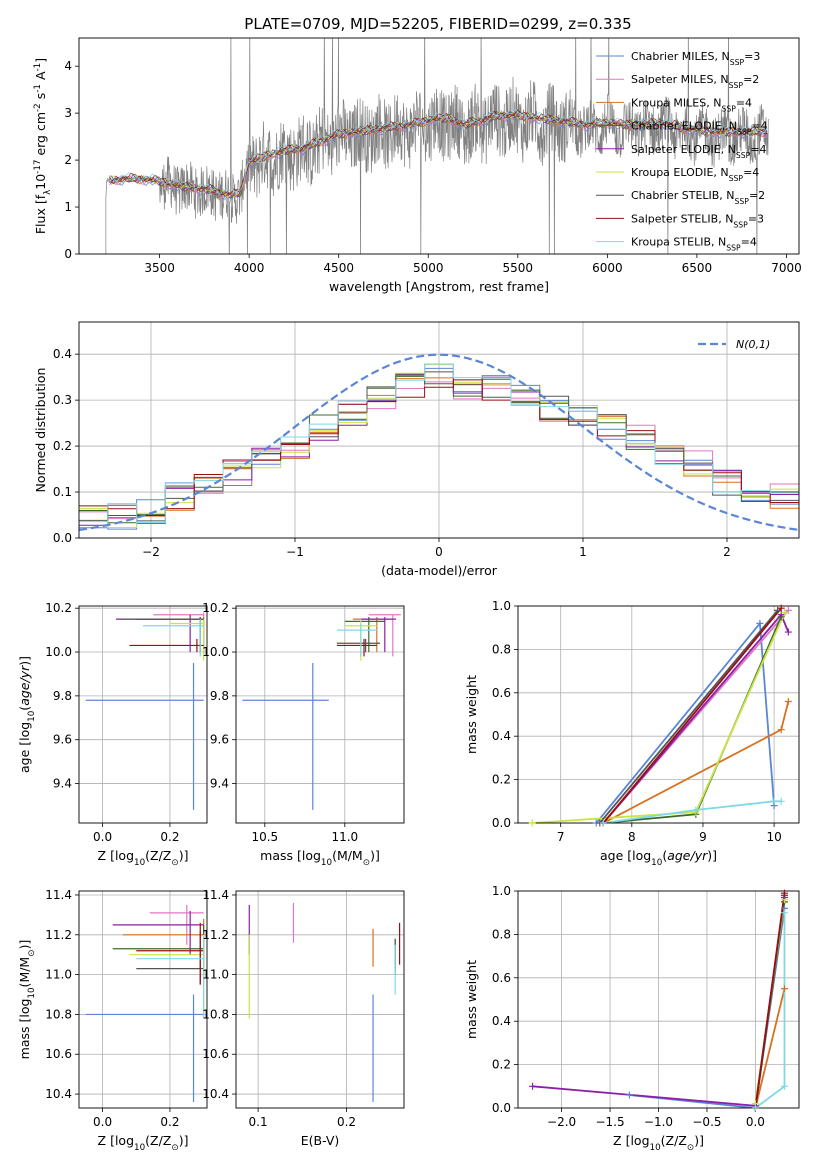  I want to click on x-tick-label: 11.0, so click(344, 837).